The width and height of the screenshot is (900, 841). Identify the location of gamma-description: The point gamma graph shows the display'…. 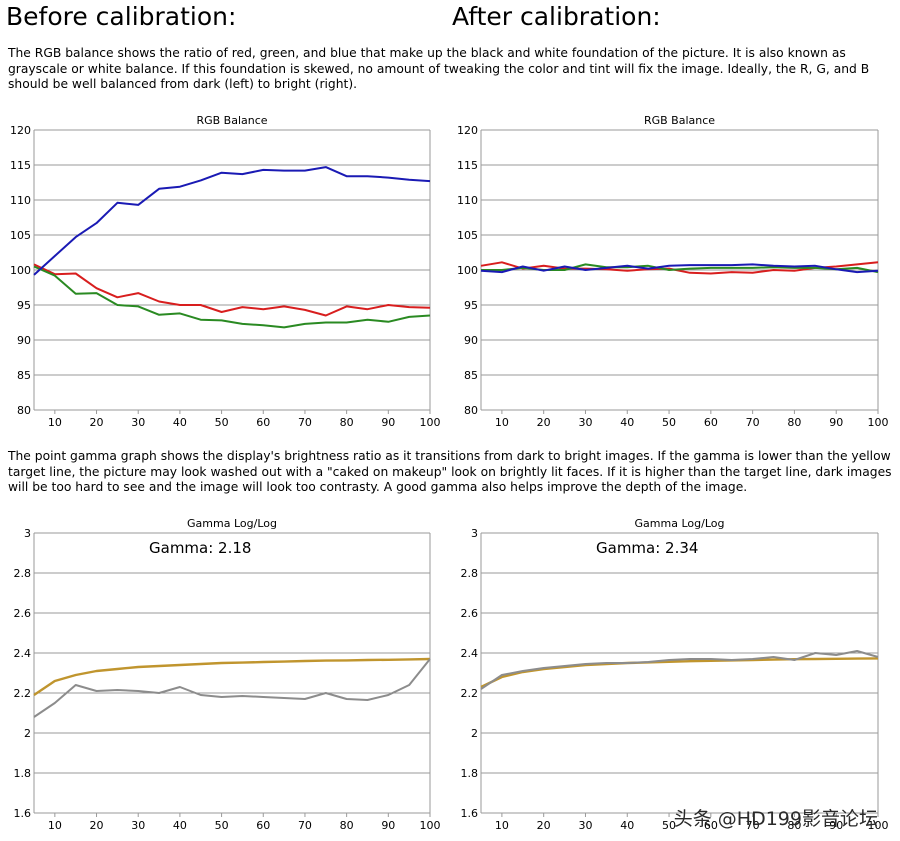
(450, 471).